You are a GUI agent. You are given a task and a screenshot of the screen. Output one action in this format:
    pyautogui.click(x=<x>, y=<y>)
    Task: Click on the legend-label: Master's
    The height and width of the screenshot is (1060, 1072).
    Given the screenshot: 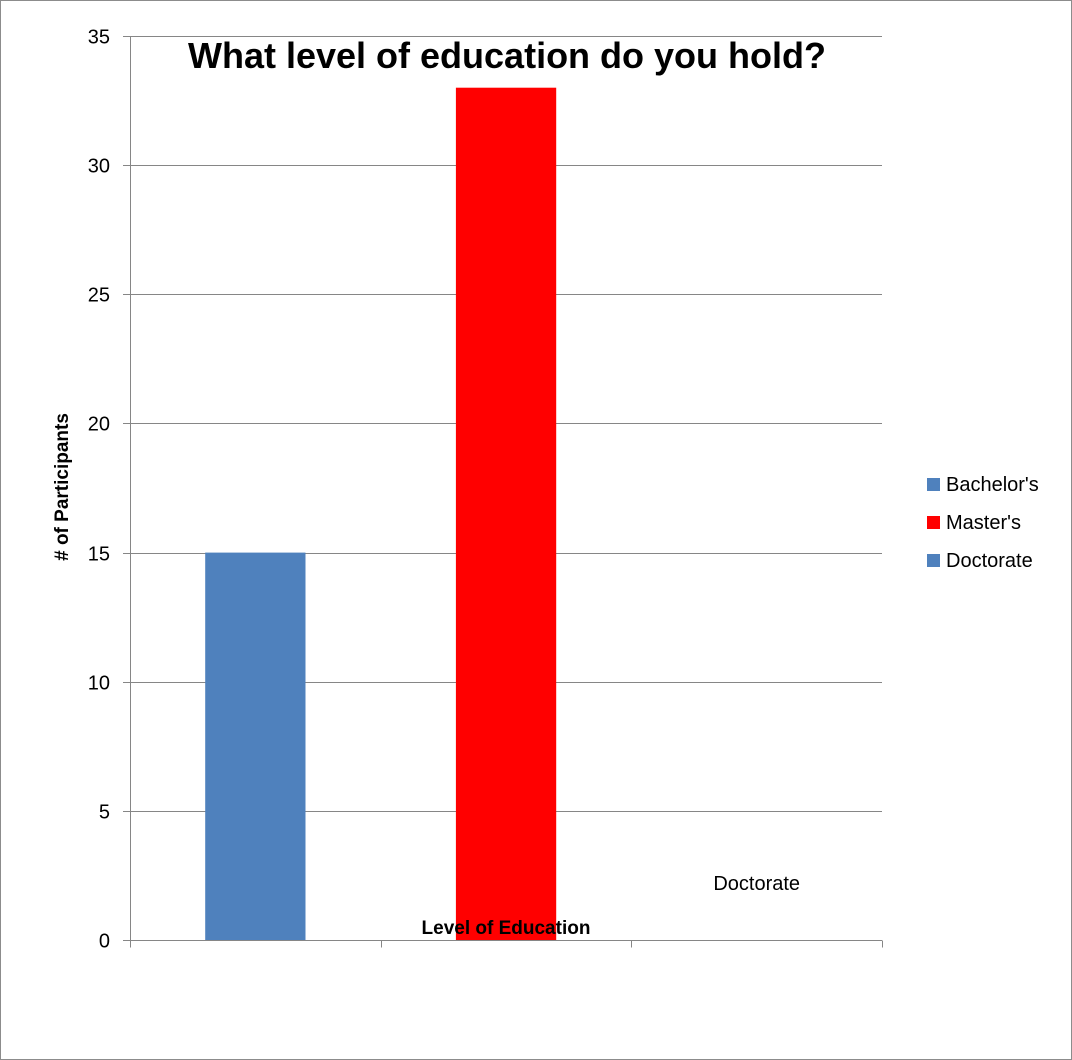 What is the action you would take?
    pyautogui.click(x=983, y=523)
    